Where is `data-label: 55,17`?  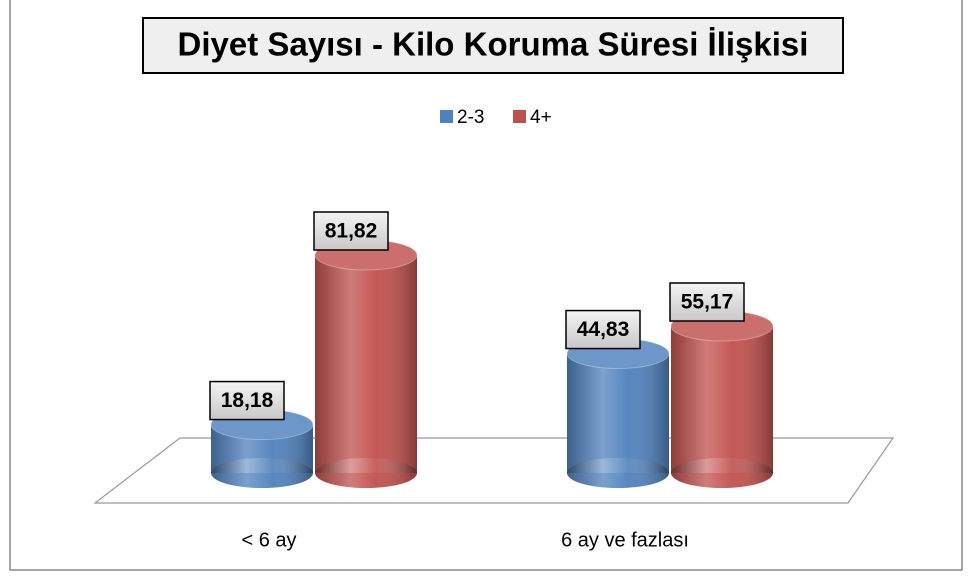
data-label: 55,17 is located at coordinates (707, 302).